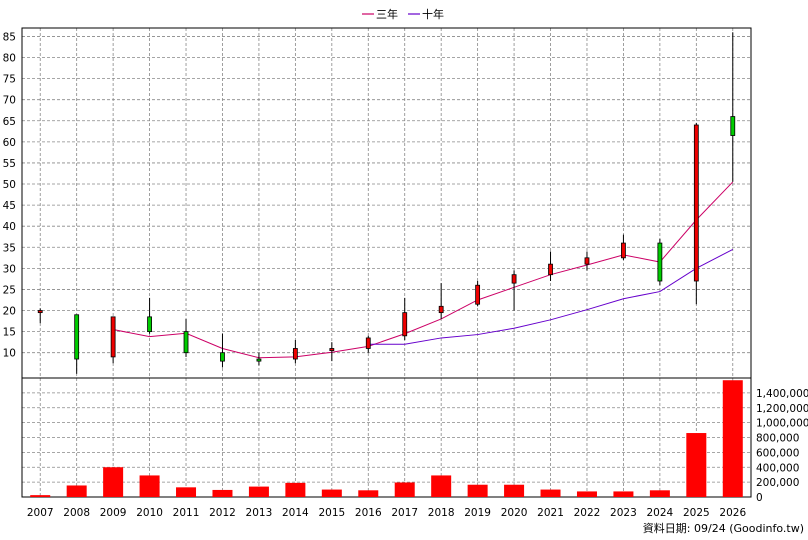  Describe the element at coordinates (9, 122) in the screenshot. I see `price-tick-label: 65` at that location.